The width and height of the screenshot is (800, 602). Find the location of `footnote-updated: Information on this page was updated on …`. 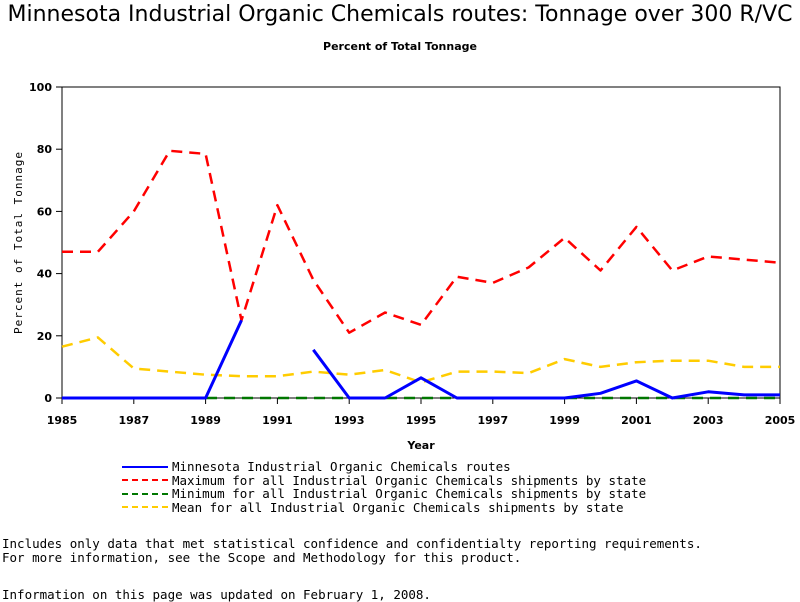

footnote-updated: Information on this page was updated on … is located at coordinates (216, 594).